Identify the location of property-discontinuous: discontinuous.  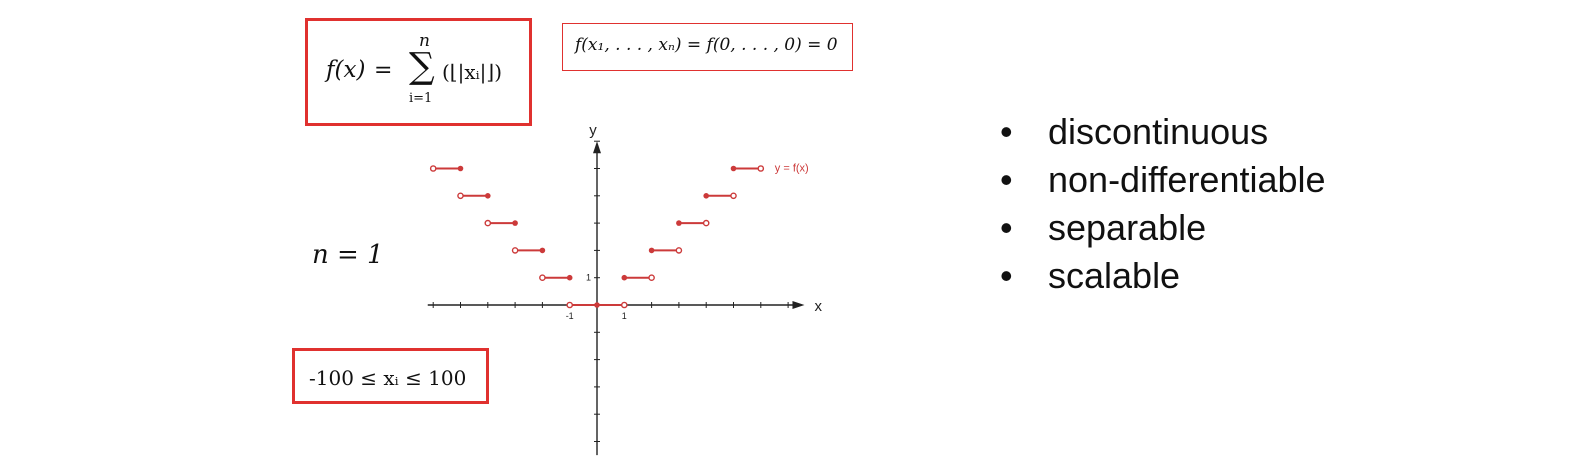
(1165, 132).